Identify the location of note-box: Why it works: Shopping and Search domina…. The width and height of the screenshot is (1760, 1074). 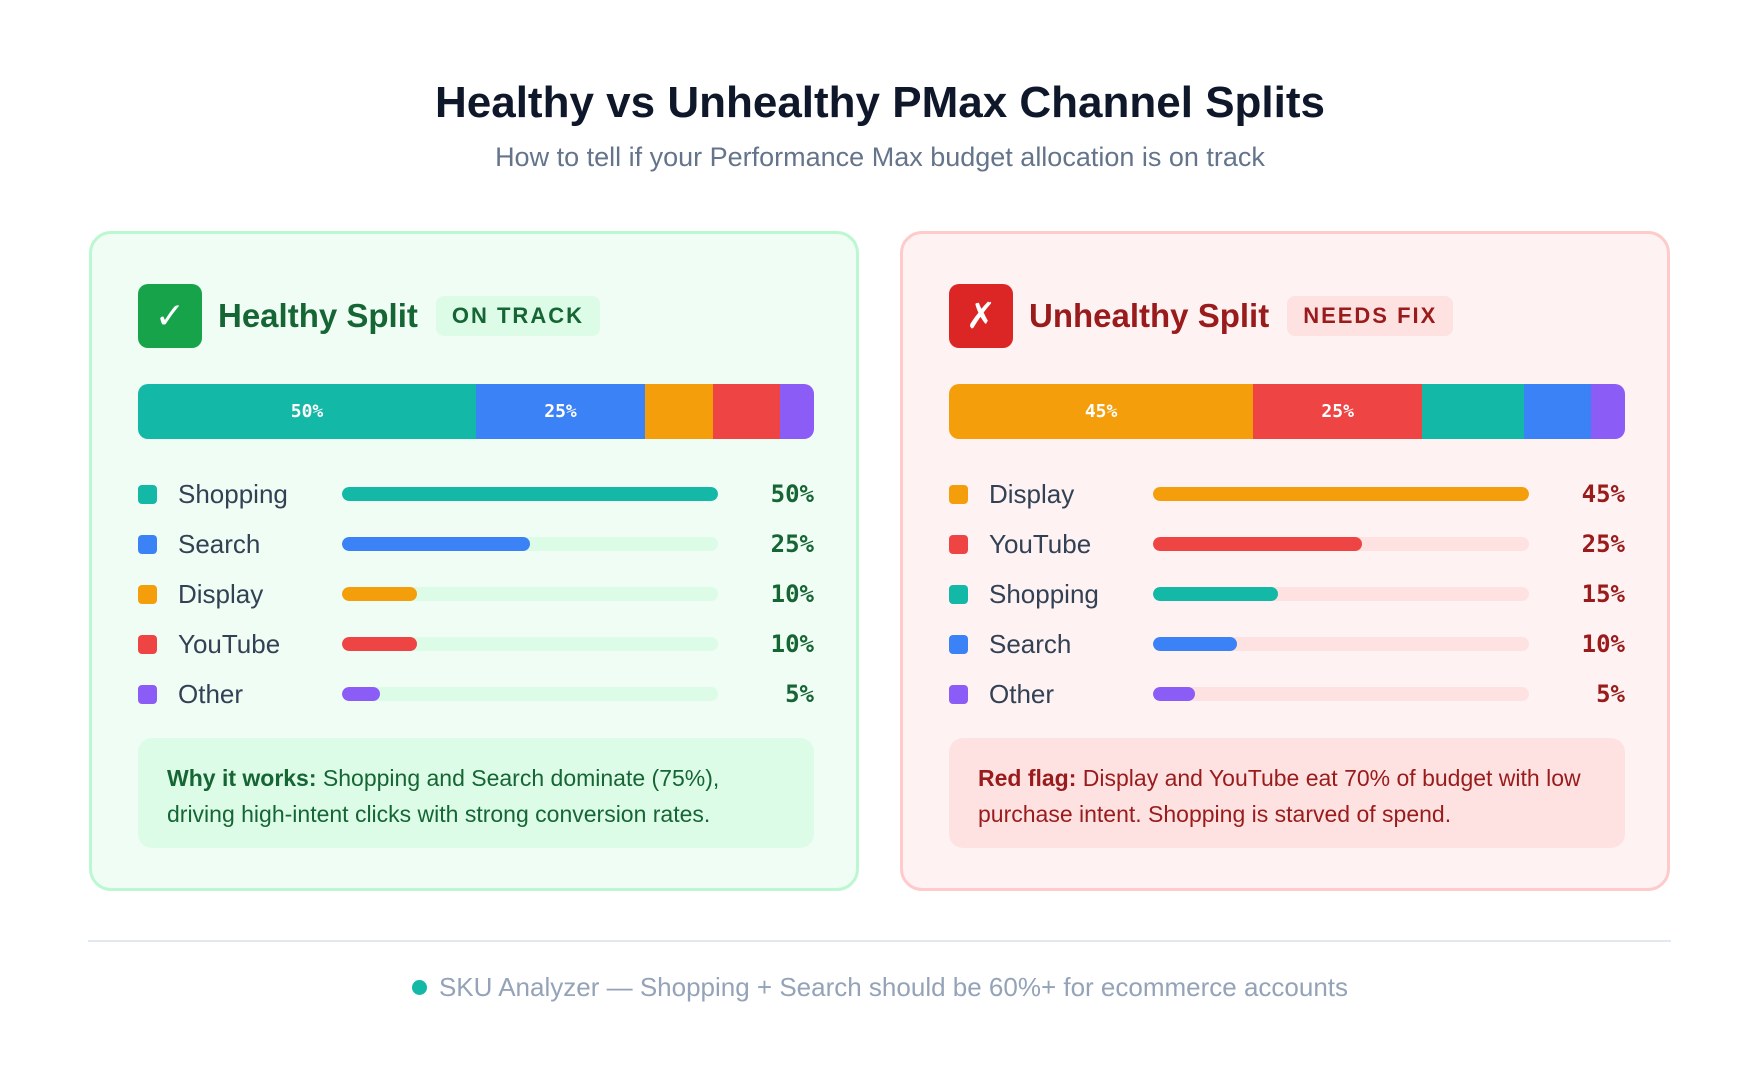
(476, 793).